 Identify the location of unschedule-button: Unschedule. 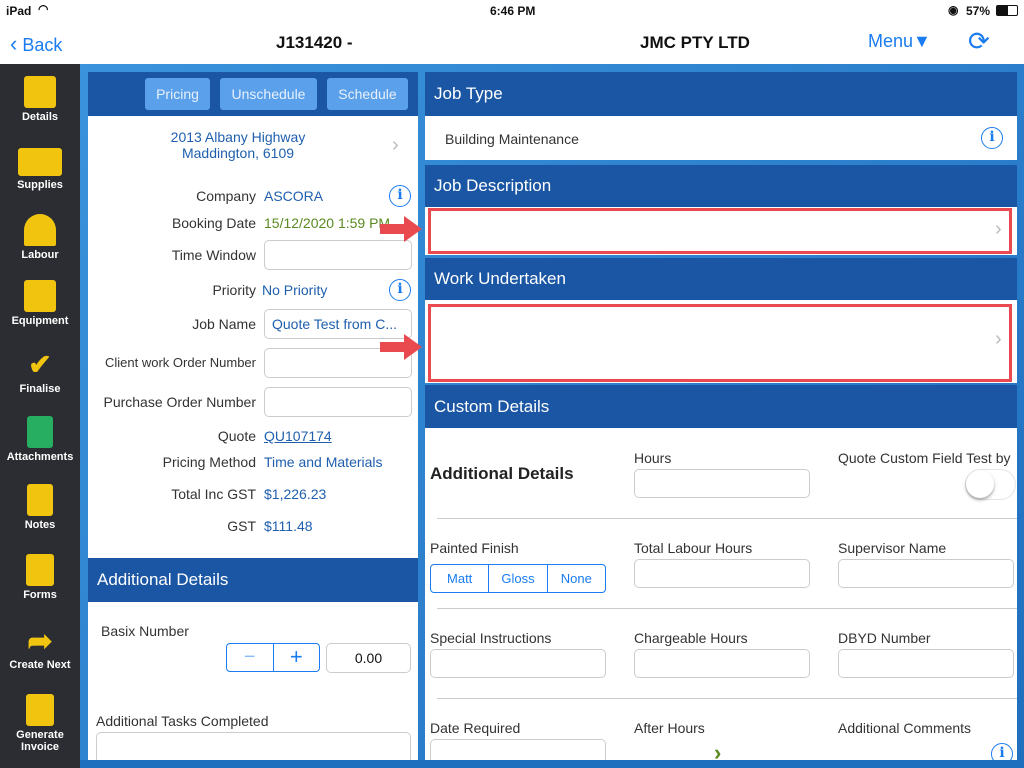
(268, 94).